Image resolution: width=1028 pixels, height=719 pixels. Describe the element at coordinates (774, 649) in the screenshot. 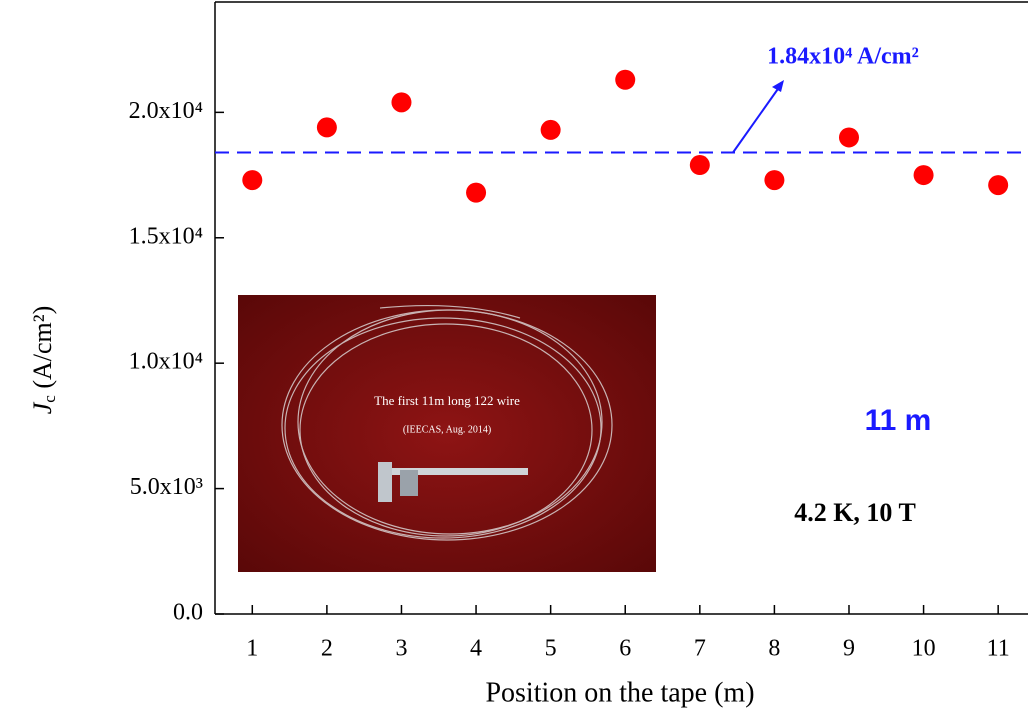

I see `x-tick-label: 8` at that location.